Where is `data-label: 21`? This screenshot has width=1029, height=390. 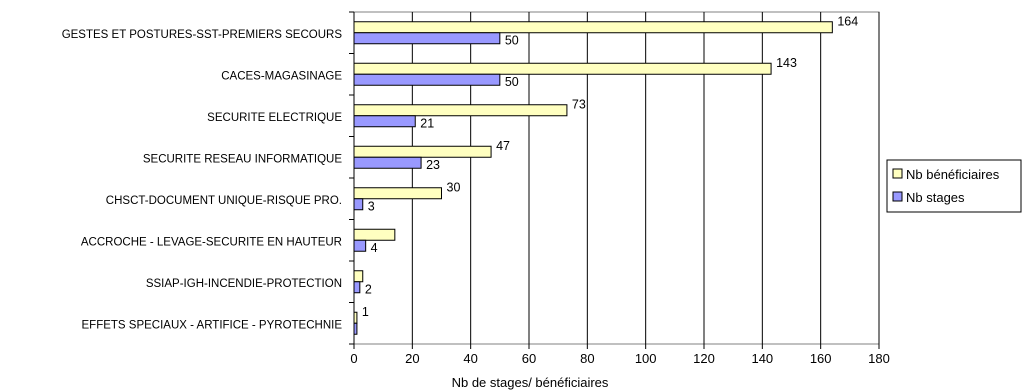 data-label: 21 is located at coordinates (427, 123).